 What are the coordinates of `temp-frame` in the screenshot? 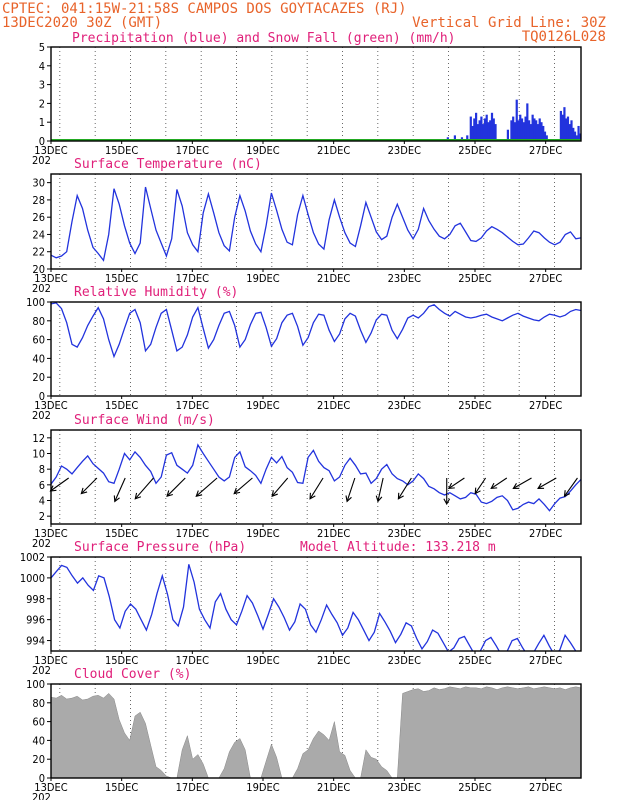 It's located at (316, 221).